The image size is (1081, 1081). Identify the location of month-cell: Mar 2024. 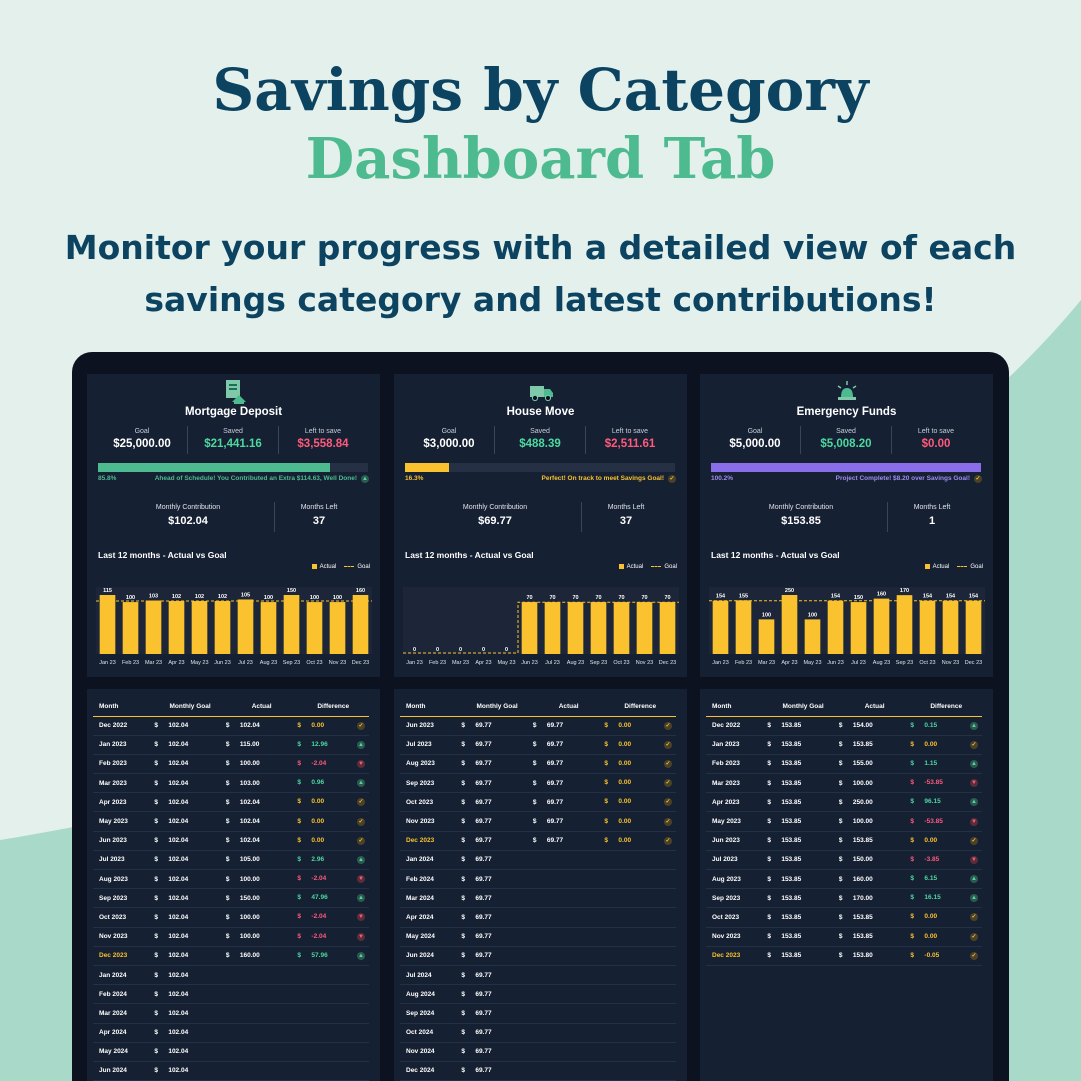
(431, 898).